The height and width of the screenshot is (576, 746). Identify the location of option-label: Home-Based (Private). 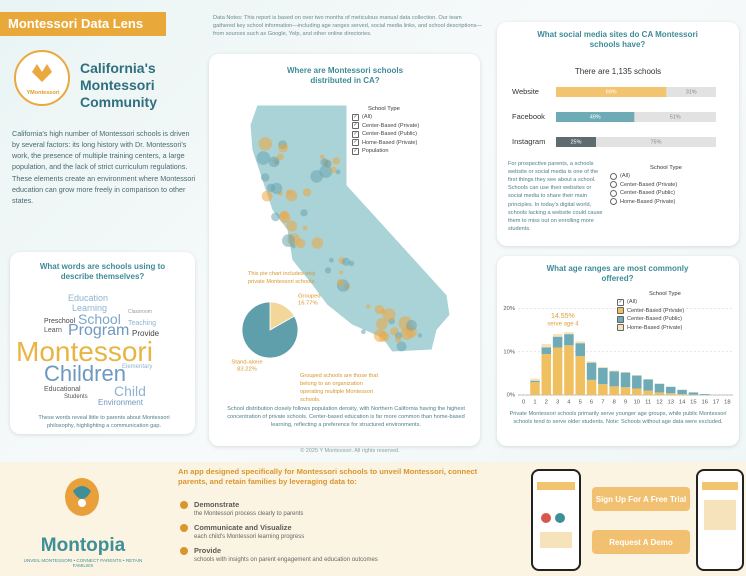
(390, 142).